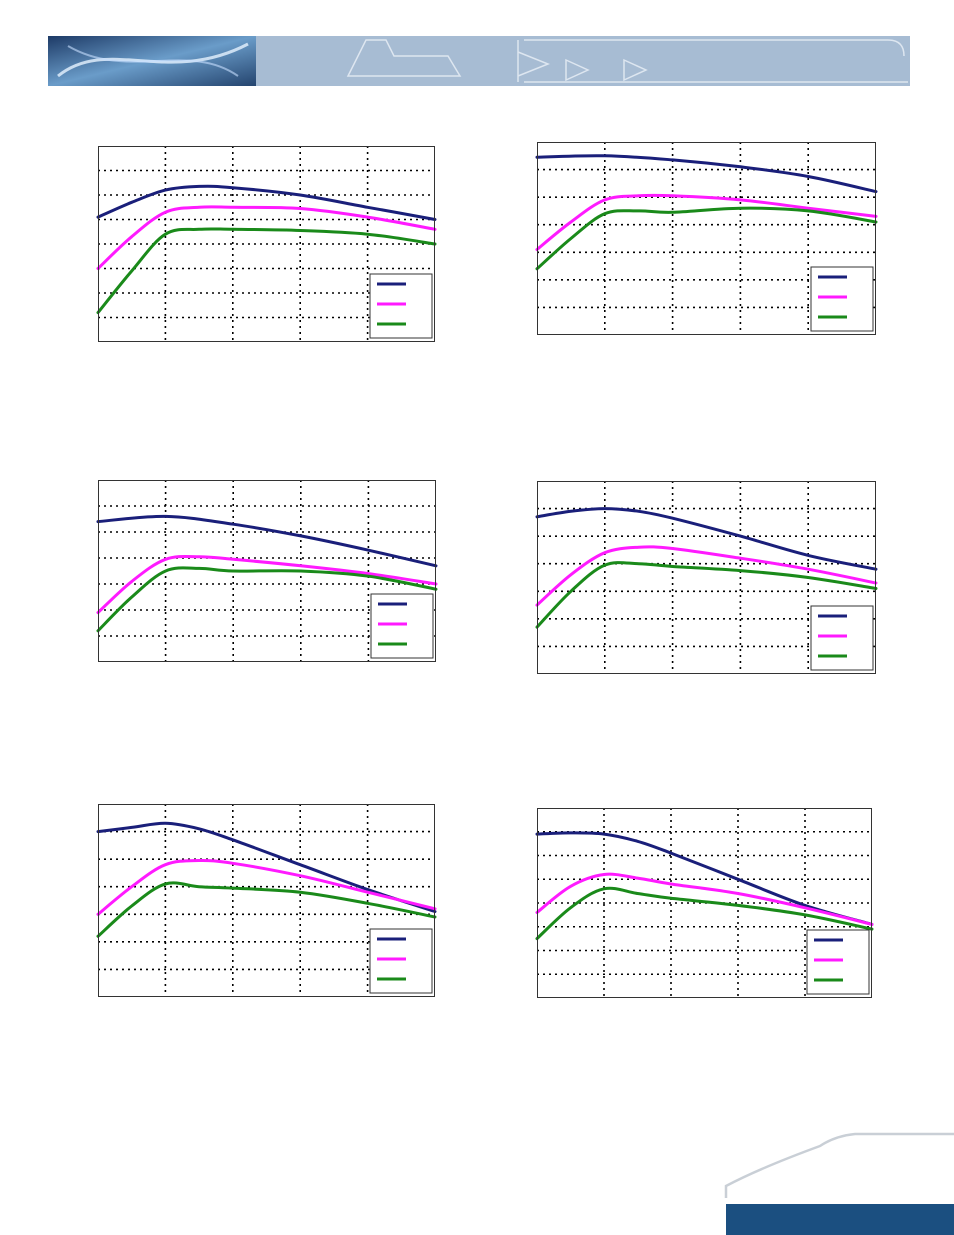 This screenshot has width=954, height=1235. I want to click on chart-3-panel, so click(267, 571).